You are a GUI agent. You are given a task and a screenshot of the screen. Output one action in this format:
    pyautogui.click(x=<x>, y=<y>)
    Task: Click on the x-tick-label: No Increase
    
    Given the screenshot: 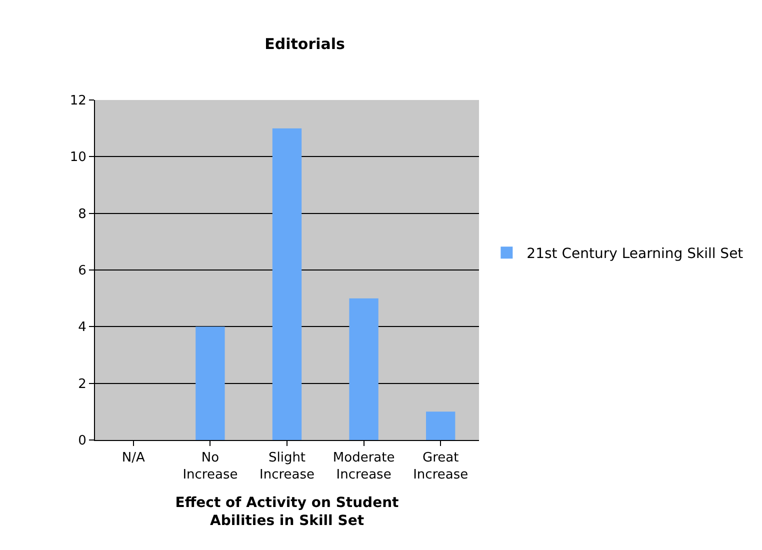 What is the action you would take?
    pyautogui.click(x=210, y=466)
    